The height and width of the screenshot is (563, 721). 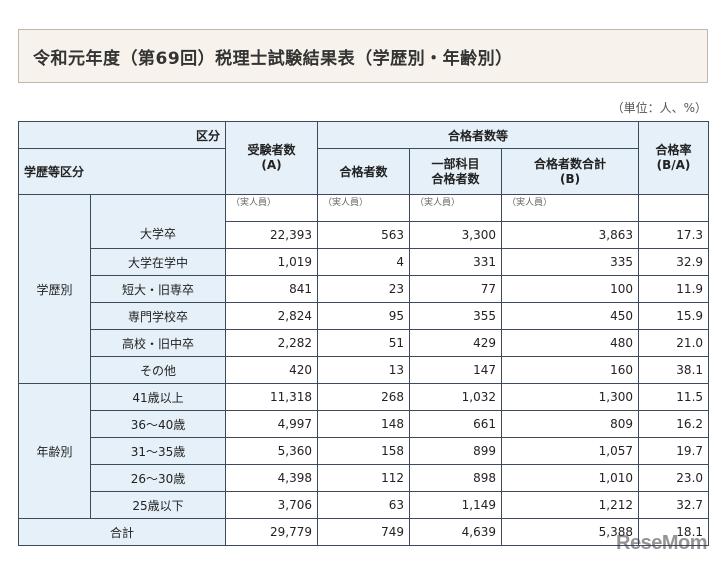 What do you see at coordinates (456, 289) in the screenshot?
I see `cell-partial: 77` at bounding box center [456, 289].